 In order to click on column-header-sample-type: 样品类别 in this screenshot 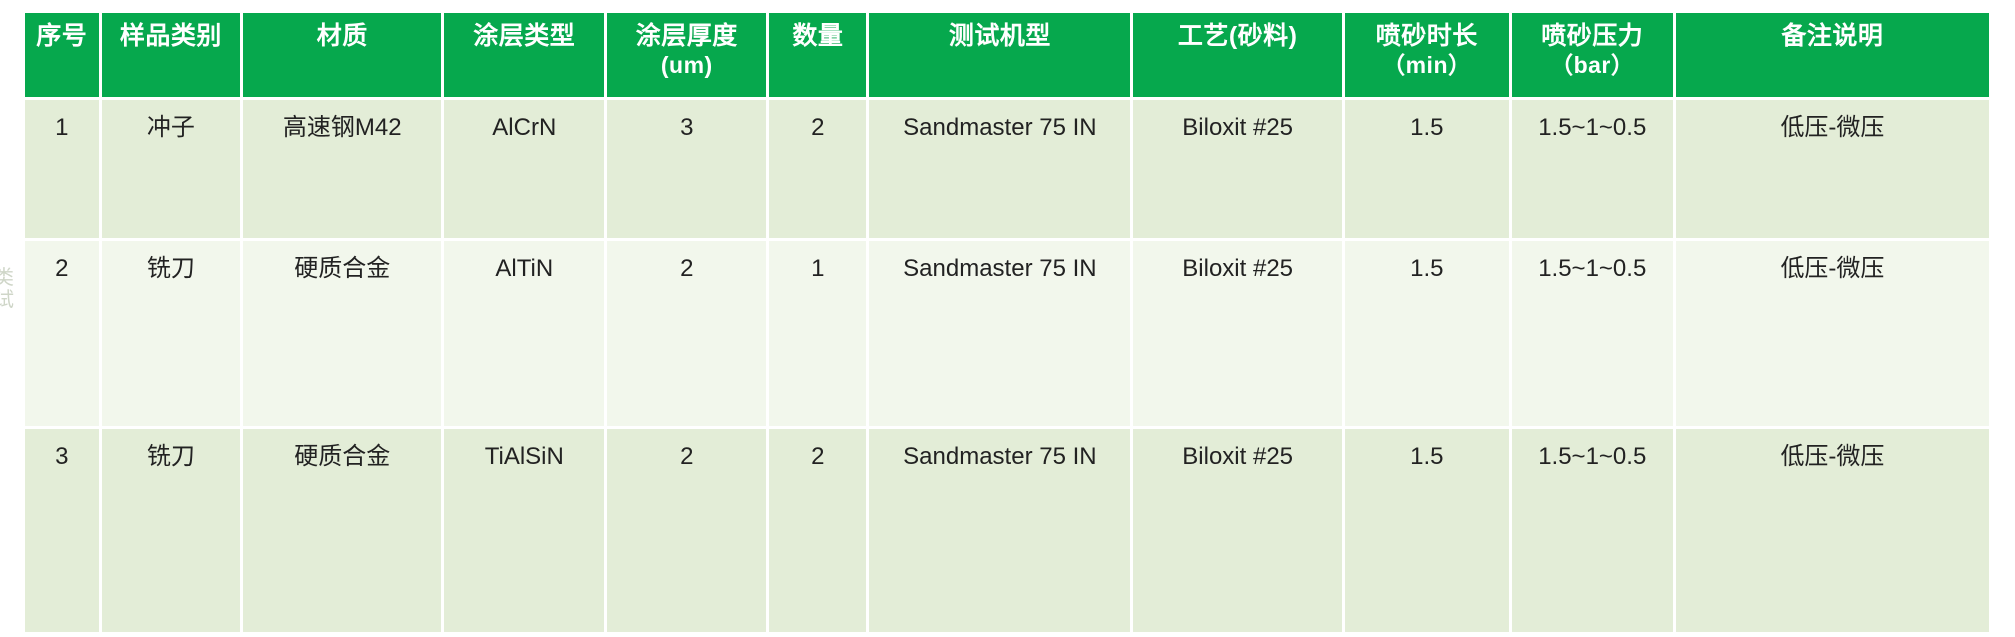, I will do `click(171, 55)`.